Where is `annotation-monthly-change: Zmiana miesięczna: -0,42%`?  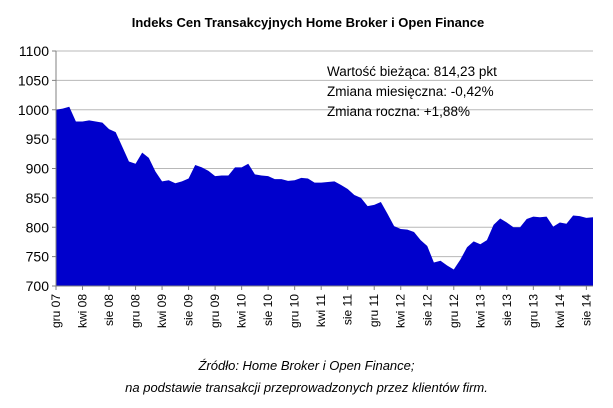 annotation-monthly-change: Zmiana miesięczna: -0,42% is located at coordinates (410, 91).